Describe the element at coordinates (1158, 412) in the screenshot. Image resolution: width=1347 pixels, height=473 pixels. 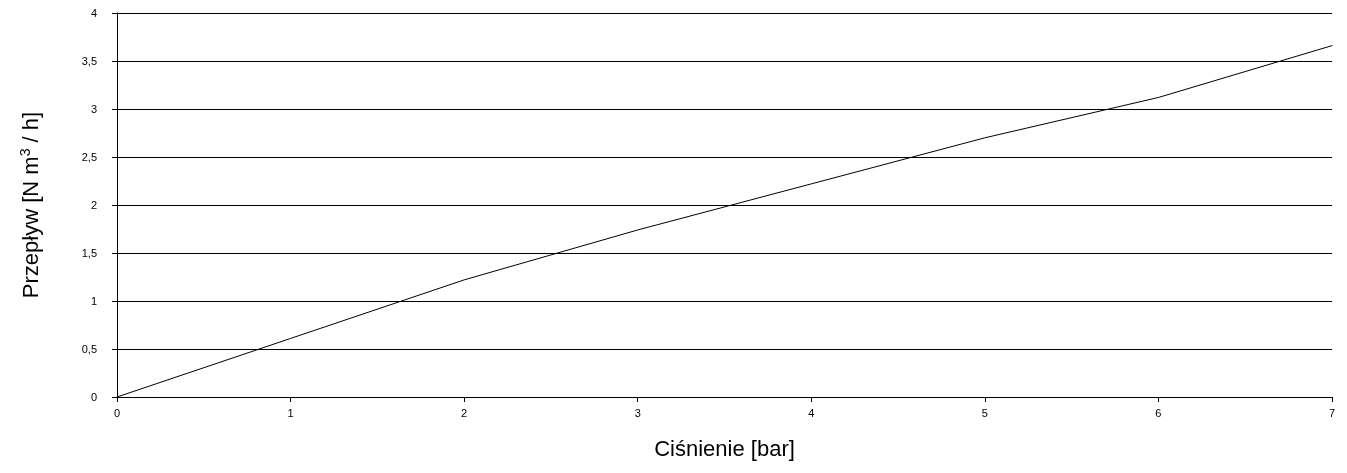
I see `x-tick-label: 6` at that location.